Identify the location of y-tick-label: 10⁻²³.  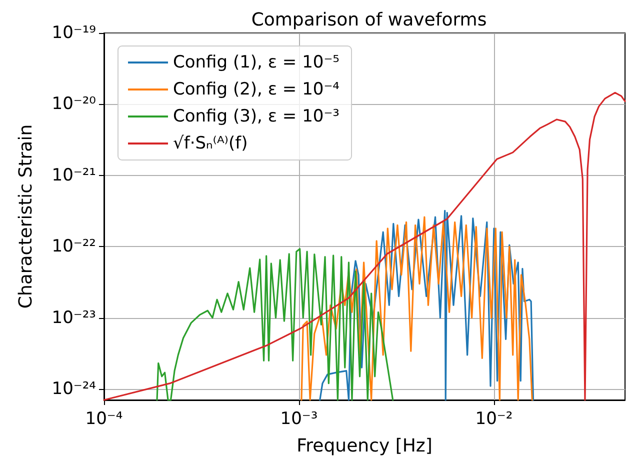
(74, 318).